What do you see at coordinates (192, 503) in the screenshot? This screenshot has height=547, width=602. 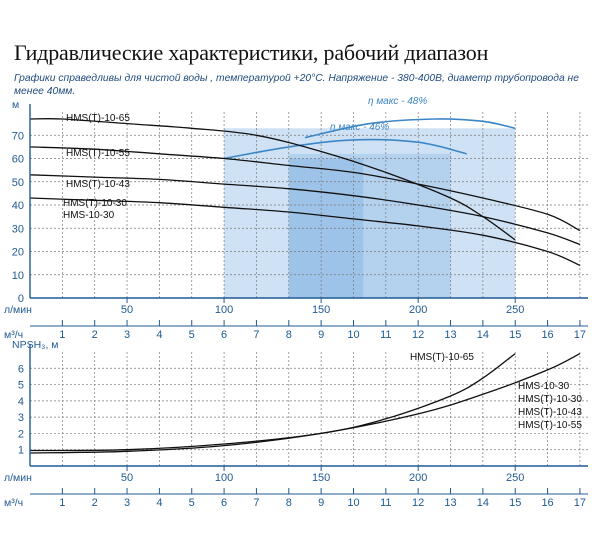 I see `chart2-x-m3h-label: 5` at bounding box center [192, 503].